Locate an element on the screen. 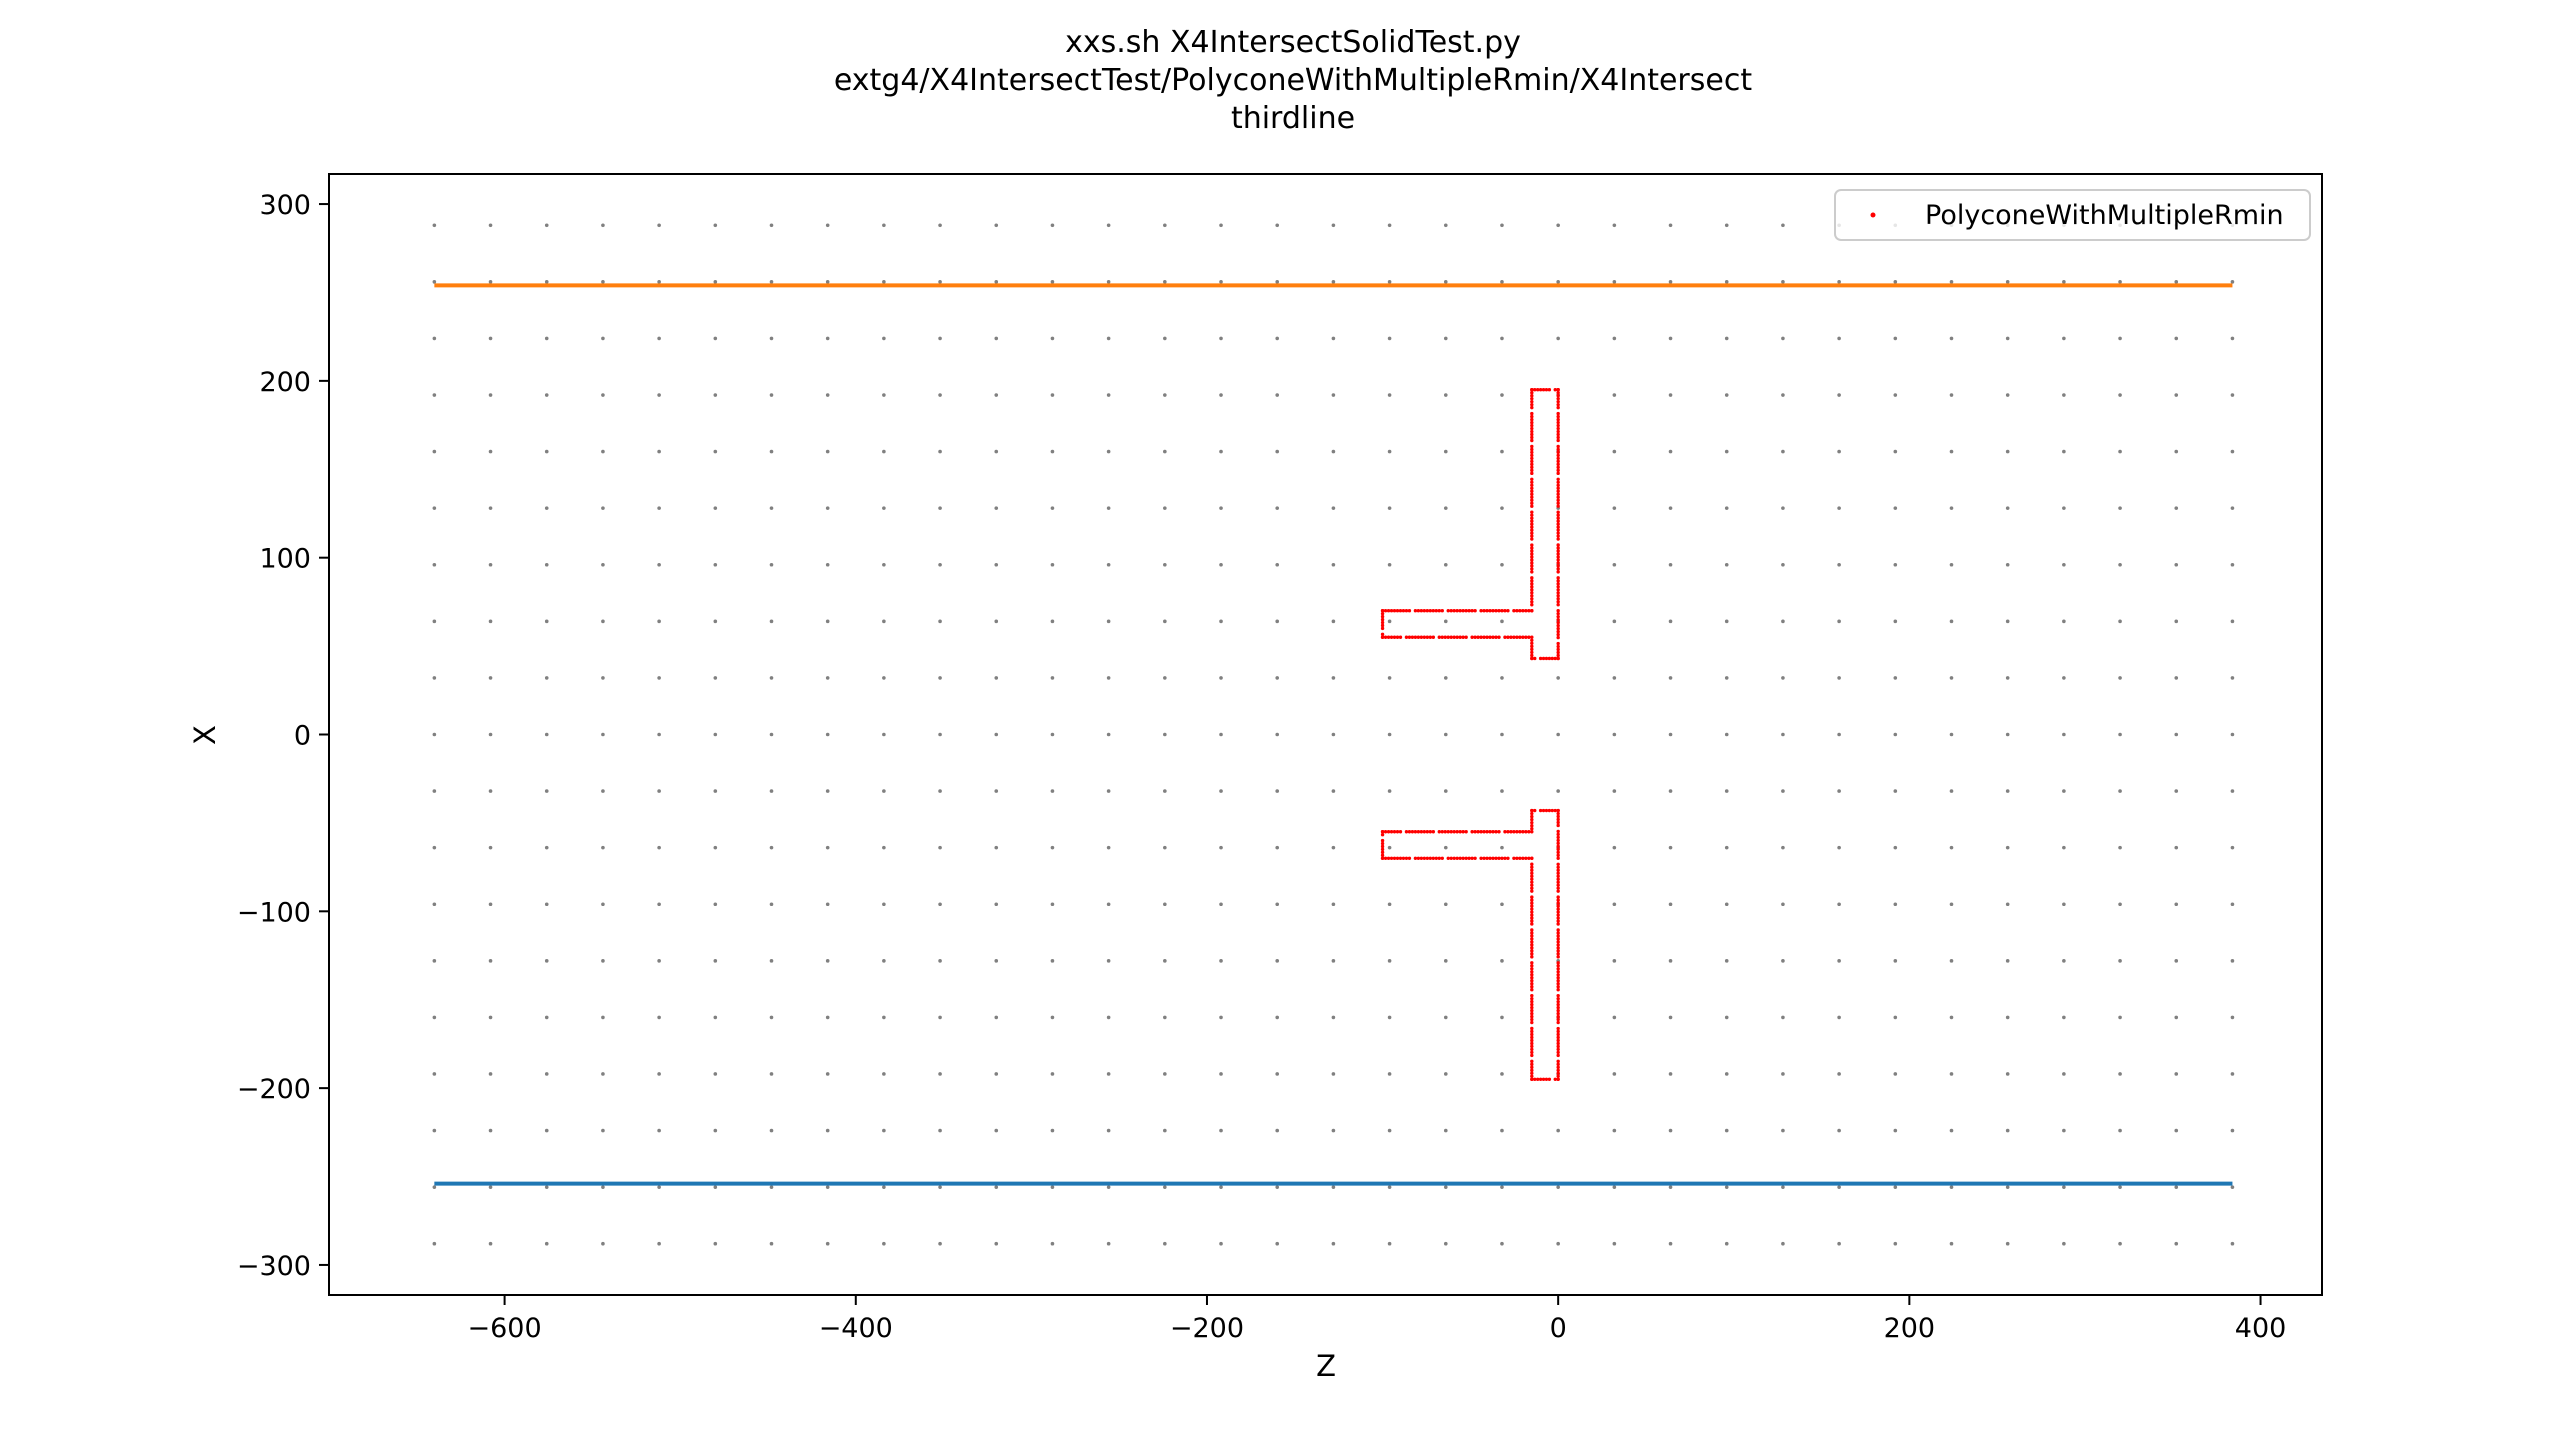  legend: PolyconeWithMultipleRmin is located at coordinates (2072, 215).